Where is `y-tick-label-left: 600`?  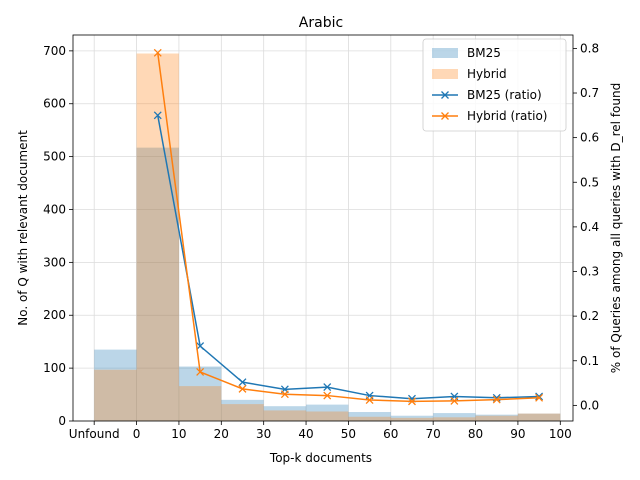
y-tick-label-left: 600 is located at coordinates (54, 104).